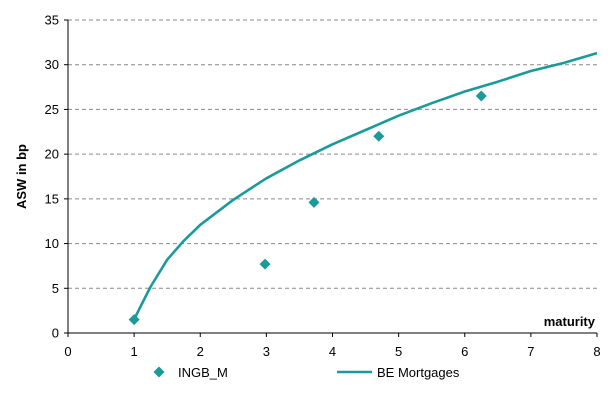 The image size is (612, 408). I want to click on x-axis-title: maturity, so click(570, 321).